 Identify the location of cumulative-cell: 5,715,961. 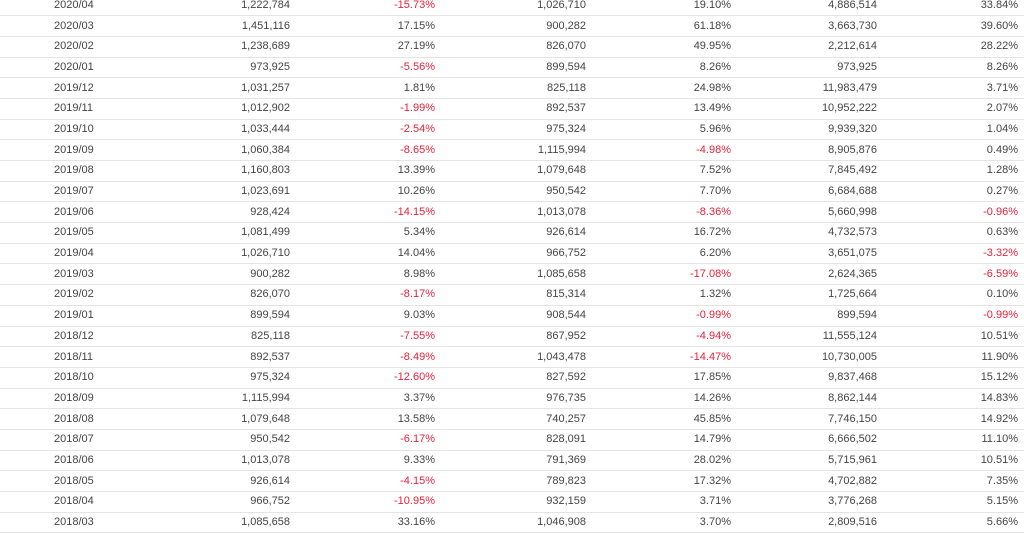
(811, 461).